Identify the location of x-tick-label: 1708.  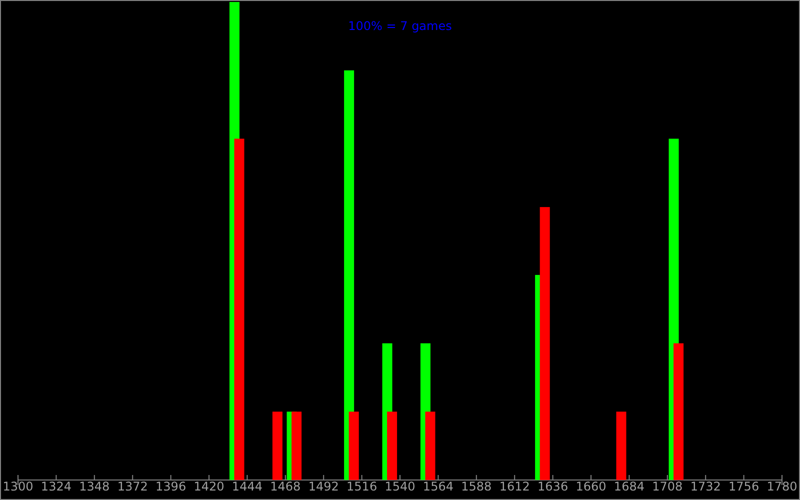
(667, 486).